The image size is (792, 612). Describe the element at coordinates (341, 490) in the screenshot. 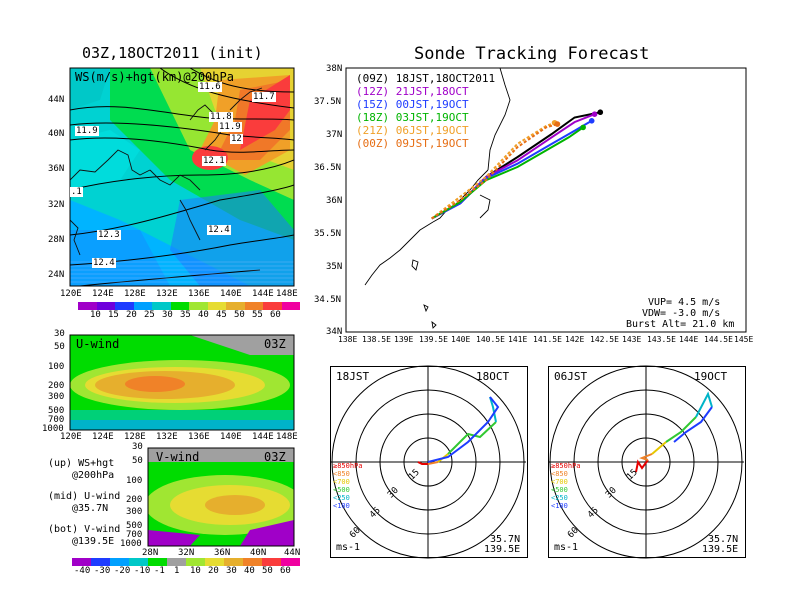

I see `pressure-legend-item: <500` at that location.